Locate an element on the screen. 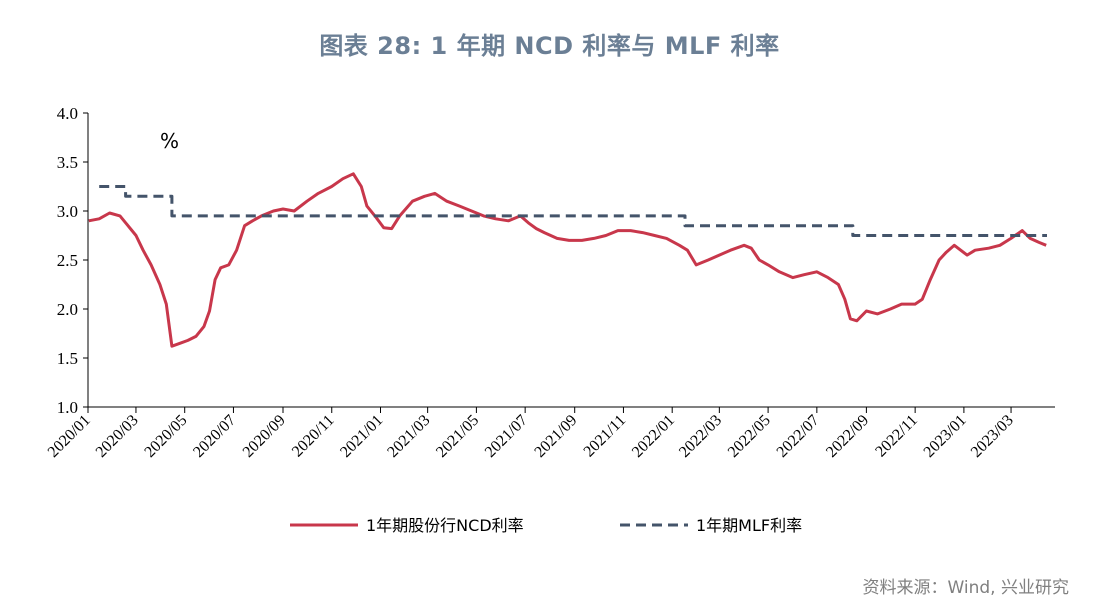 The width and height of the screenshot is (1099, 614). x-tick-label: 2022/07 is located at coordinates (798, 436).